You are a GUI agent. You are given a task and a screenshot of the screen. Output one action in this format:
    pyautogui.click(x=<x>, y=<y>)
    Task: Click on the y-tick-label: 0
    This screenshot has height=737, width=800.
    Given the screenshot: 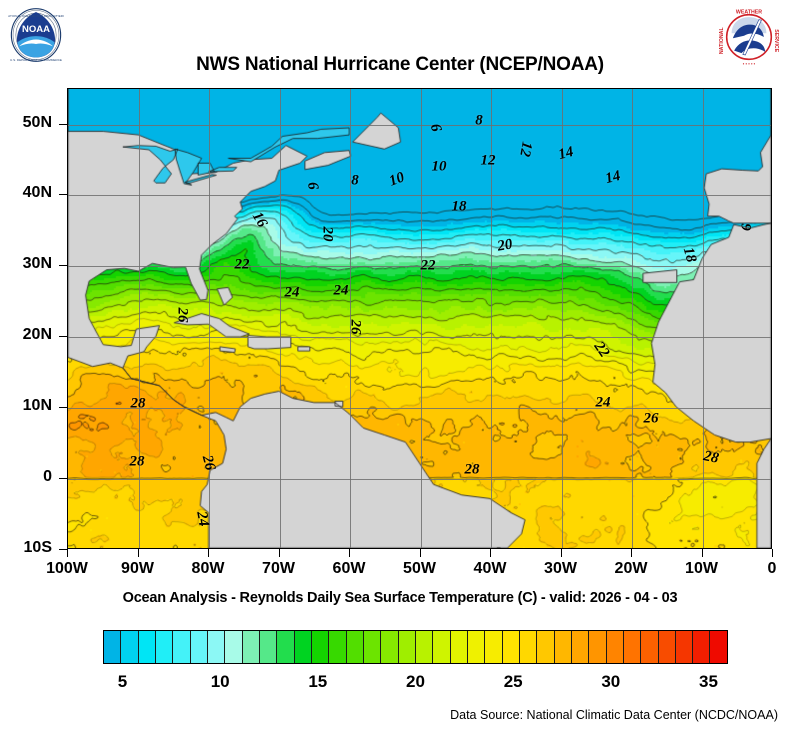 What is the action you would take?
    pyautogui.click(x=47, y=477)
    